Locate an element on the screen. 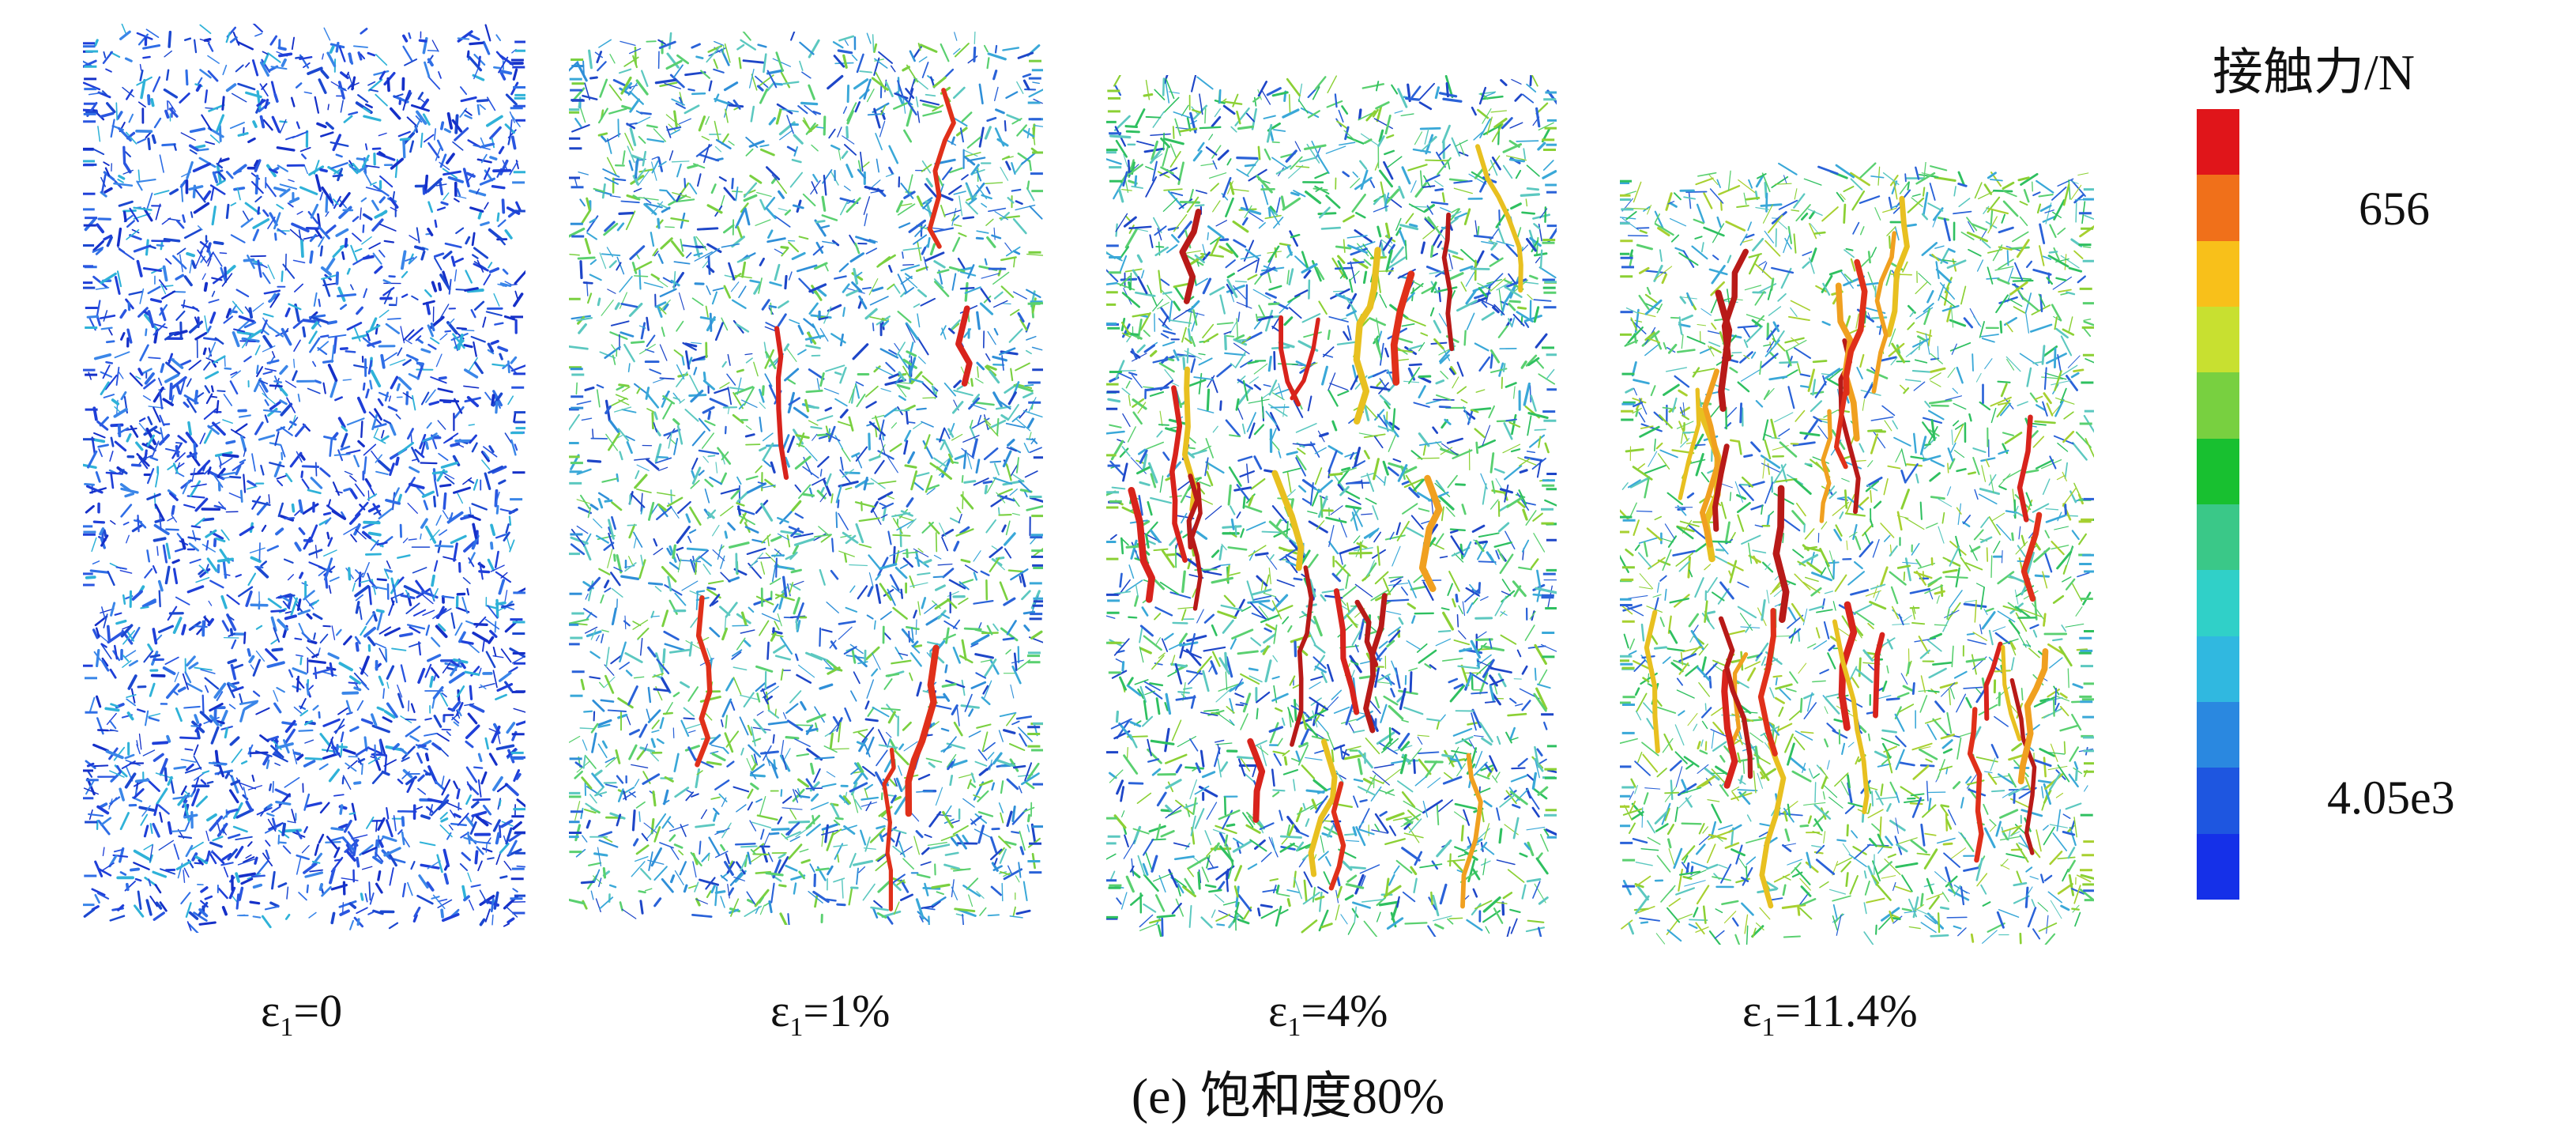 Image resolution: width=2576 pixels, height=1132 pixels. strain-value: =4% is located at coordinates (1344, 1011).